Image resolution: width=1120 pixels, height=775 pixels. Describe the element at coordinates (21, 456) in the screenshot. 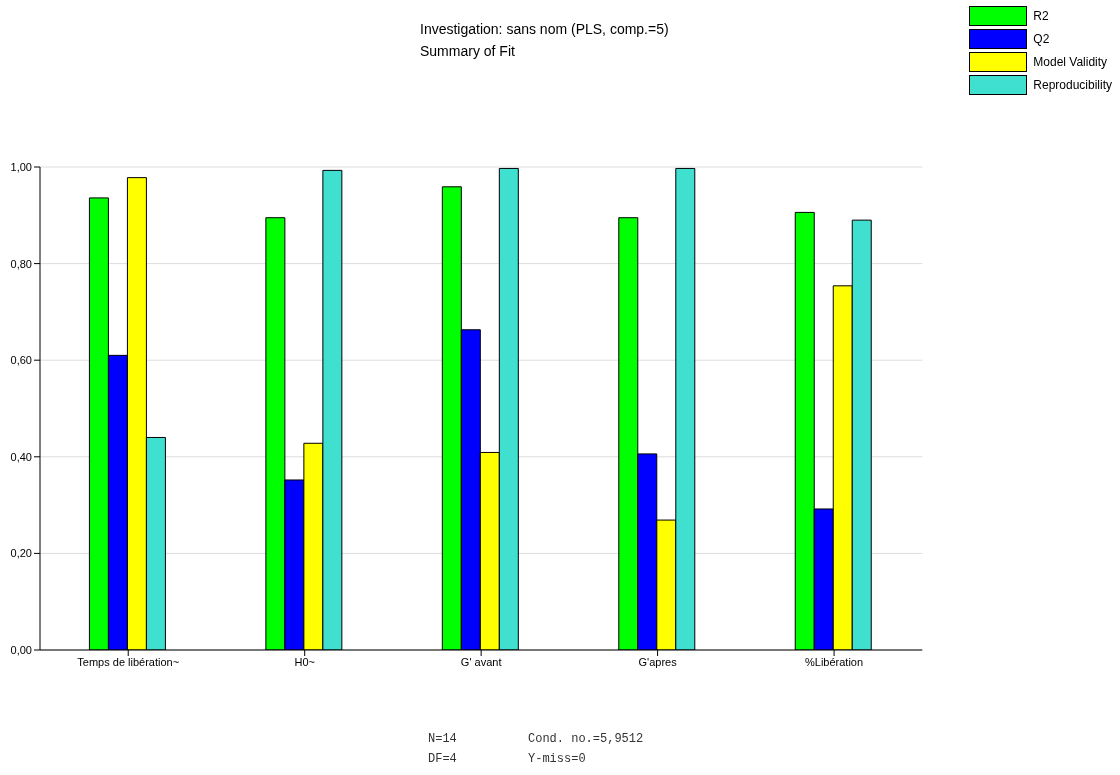

I see `y-tick-label: 0,40` at that location.